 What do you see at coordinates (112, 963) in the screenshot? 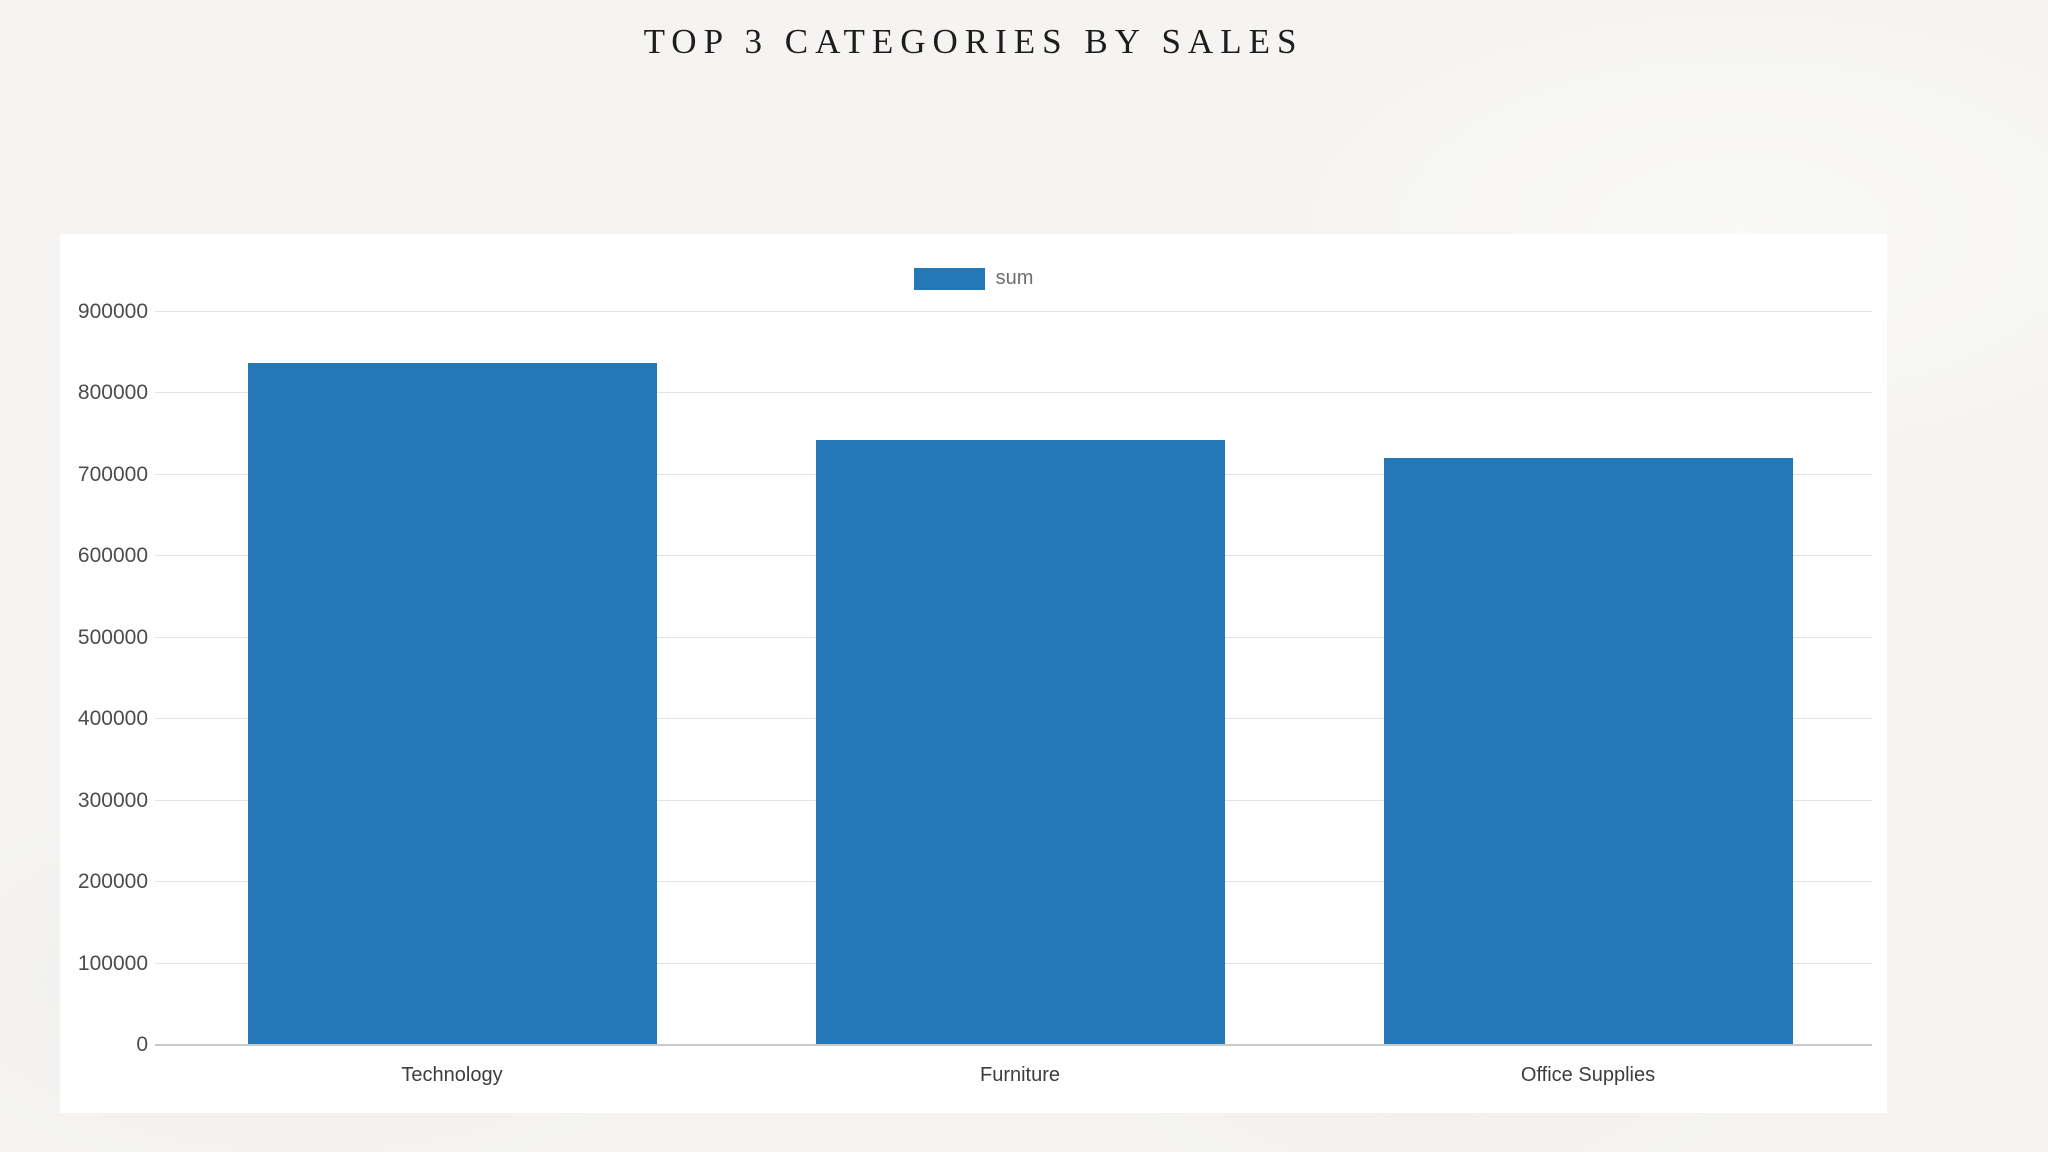
I see `ytick-label-100000: 100000` at bounding box center [112, 963].